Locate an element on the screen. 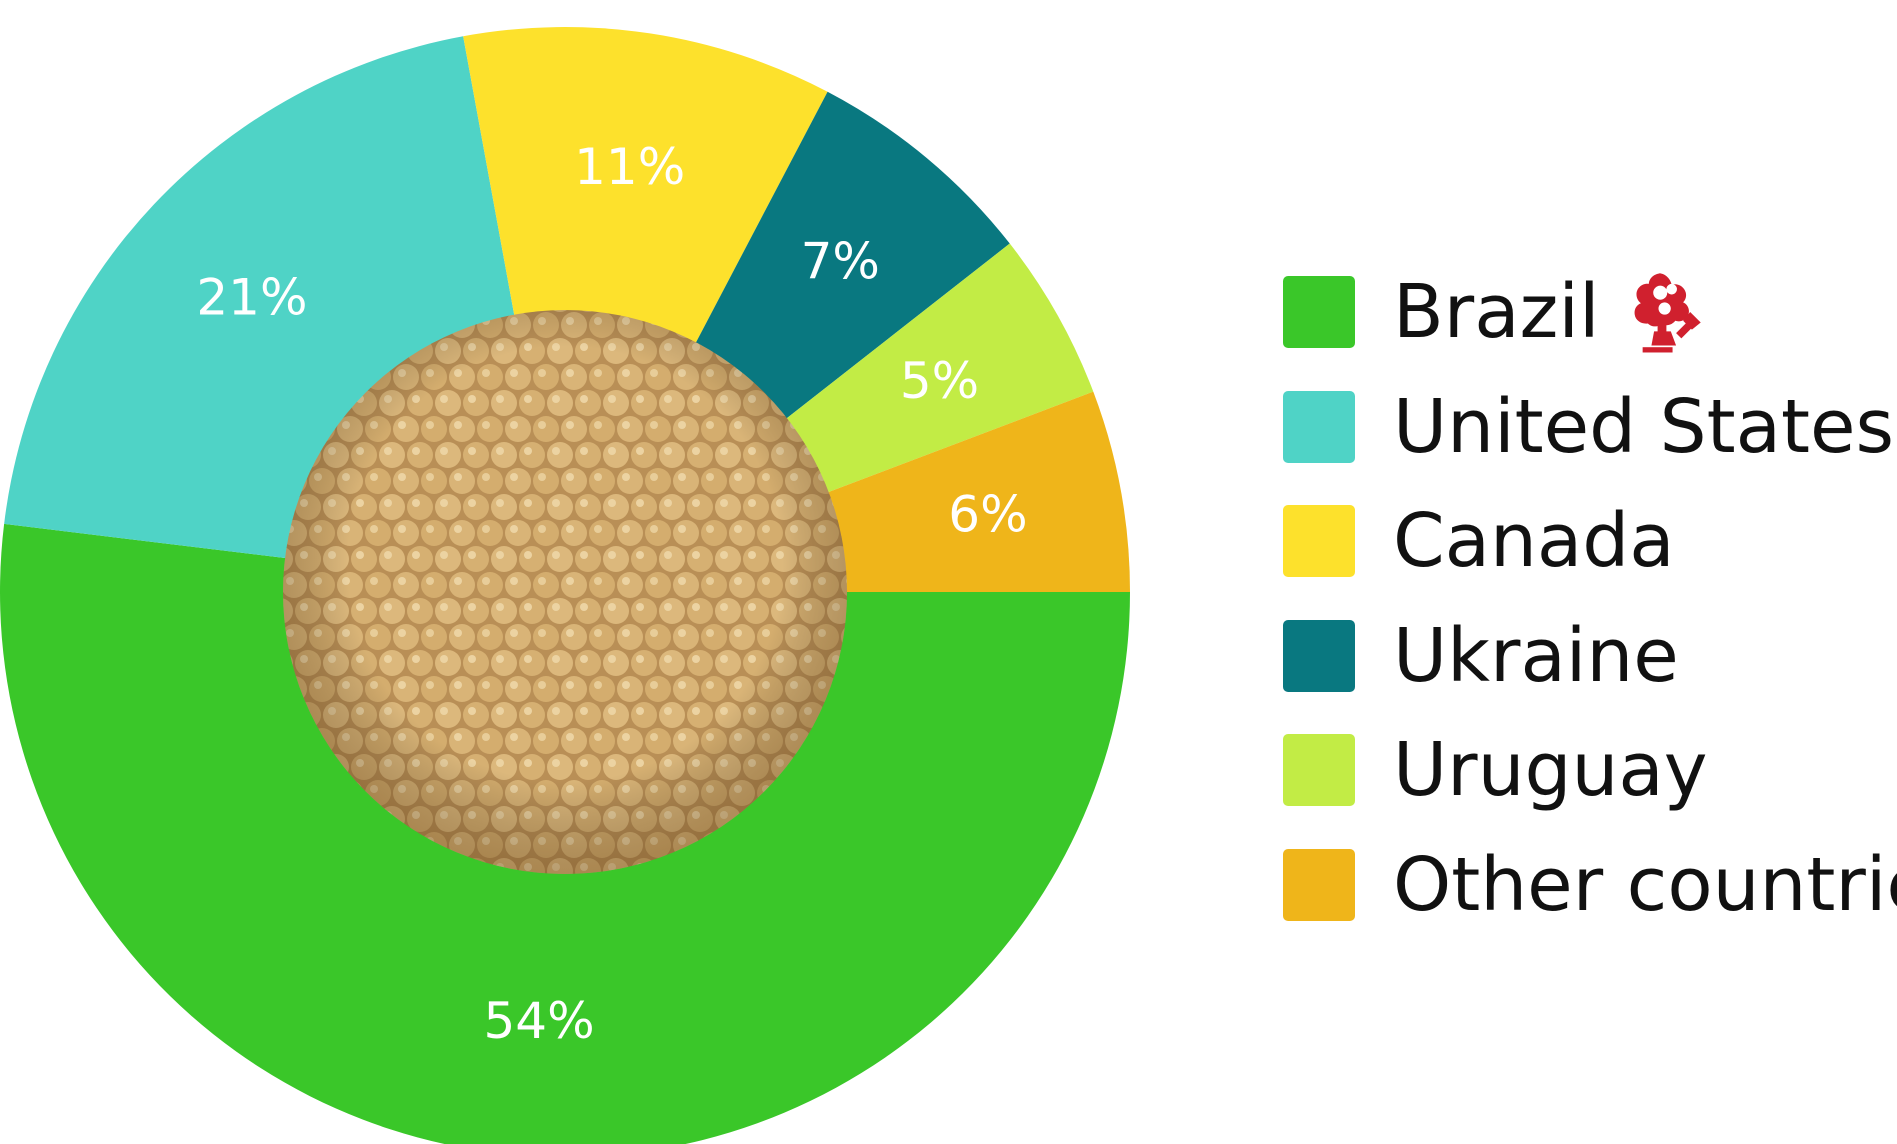  soybeans-photo is located at coordinates (565, 592).